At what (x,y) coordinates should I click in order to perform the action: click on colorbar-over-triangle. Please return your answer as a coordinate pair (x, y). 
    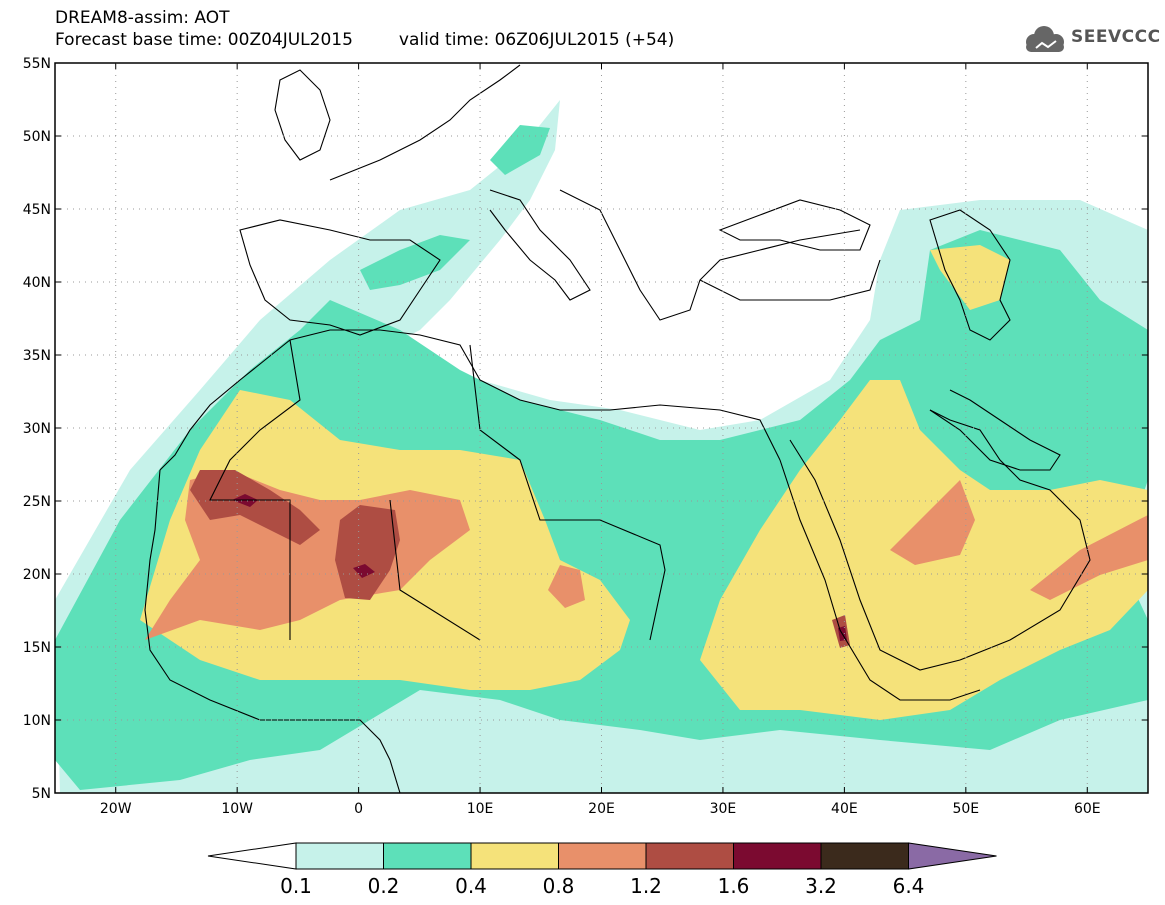
    Looking at the image, I should click on (952, 856).